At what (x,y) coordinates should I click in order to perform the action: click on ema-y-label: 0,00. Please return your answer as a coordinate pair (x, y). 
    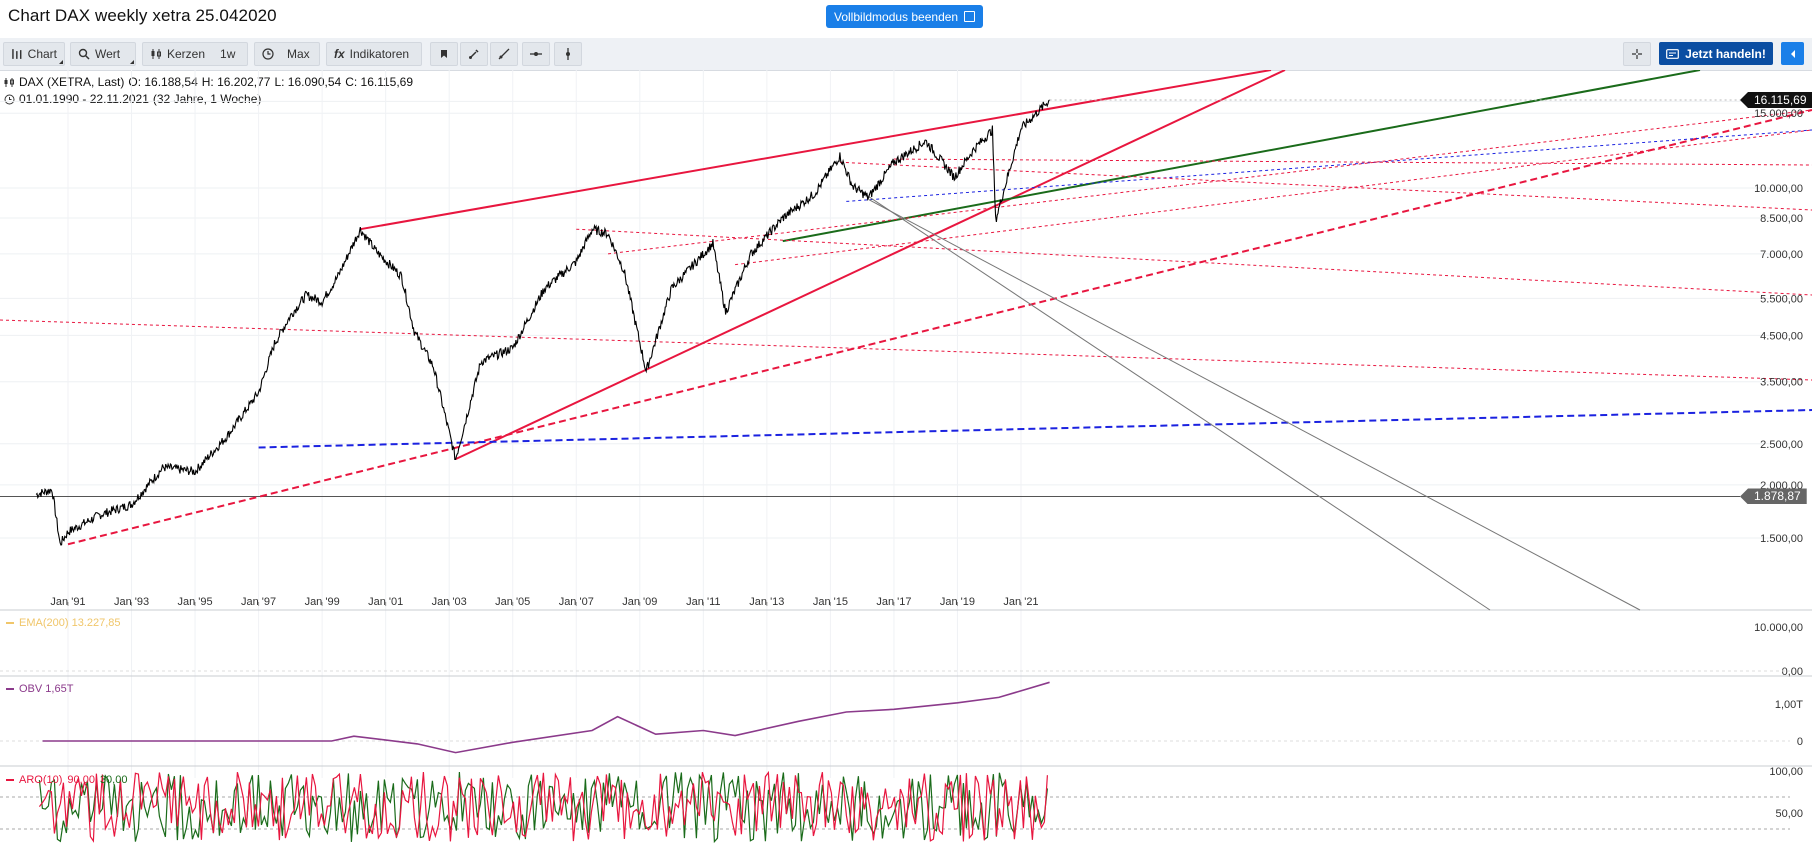
    Looking at the image, I should click on (1792, 672).